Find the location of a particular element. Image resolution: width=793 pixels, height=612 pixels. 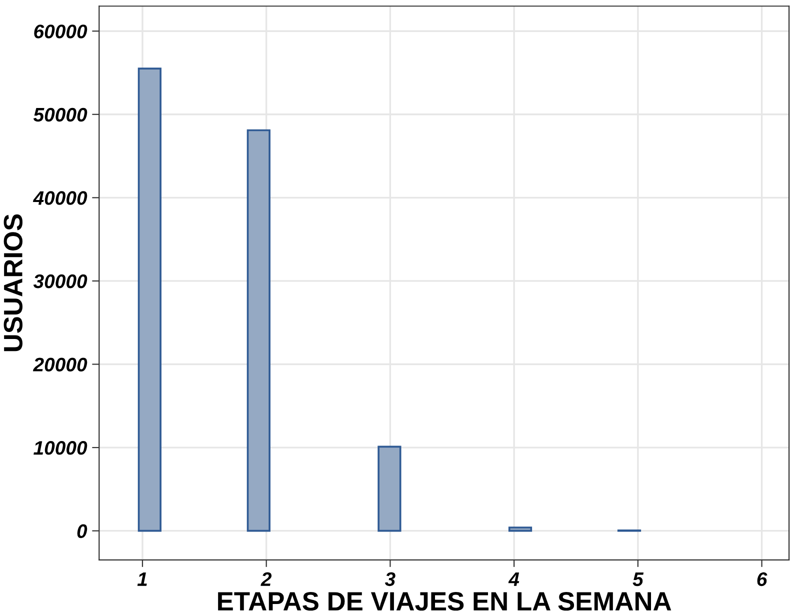

x-tick-label: 1 is located at coordinates (142, 579).